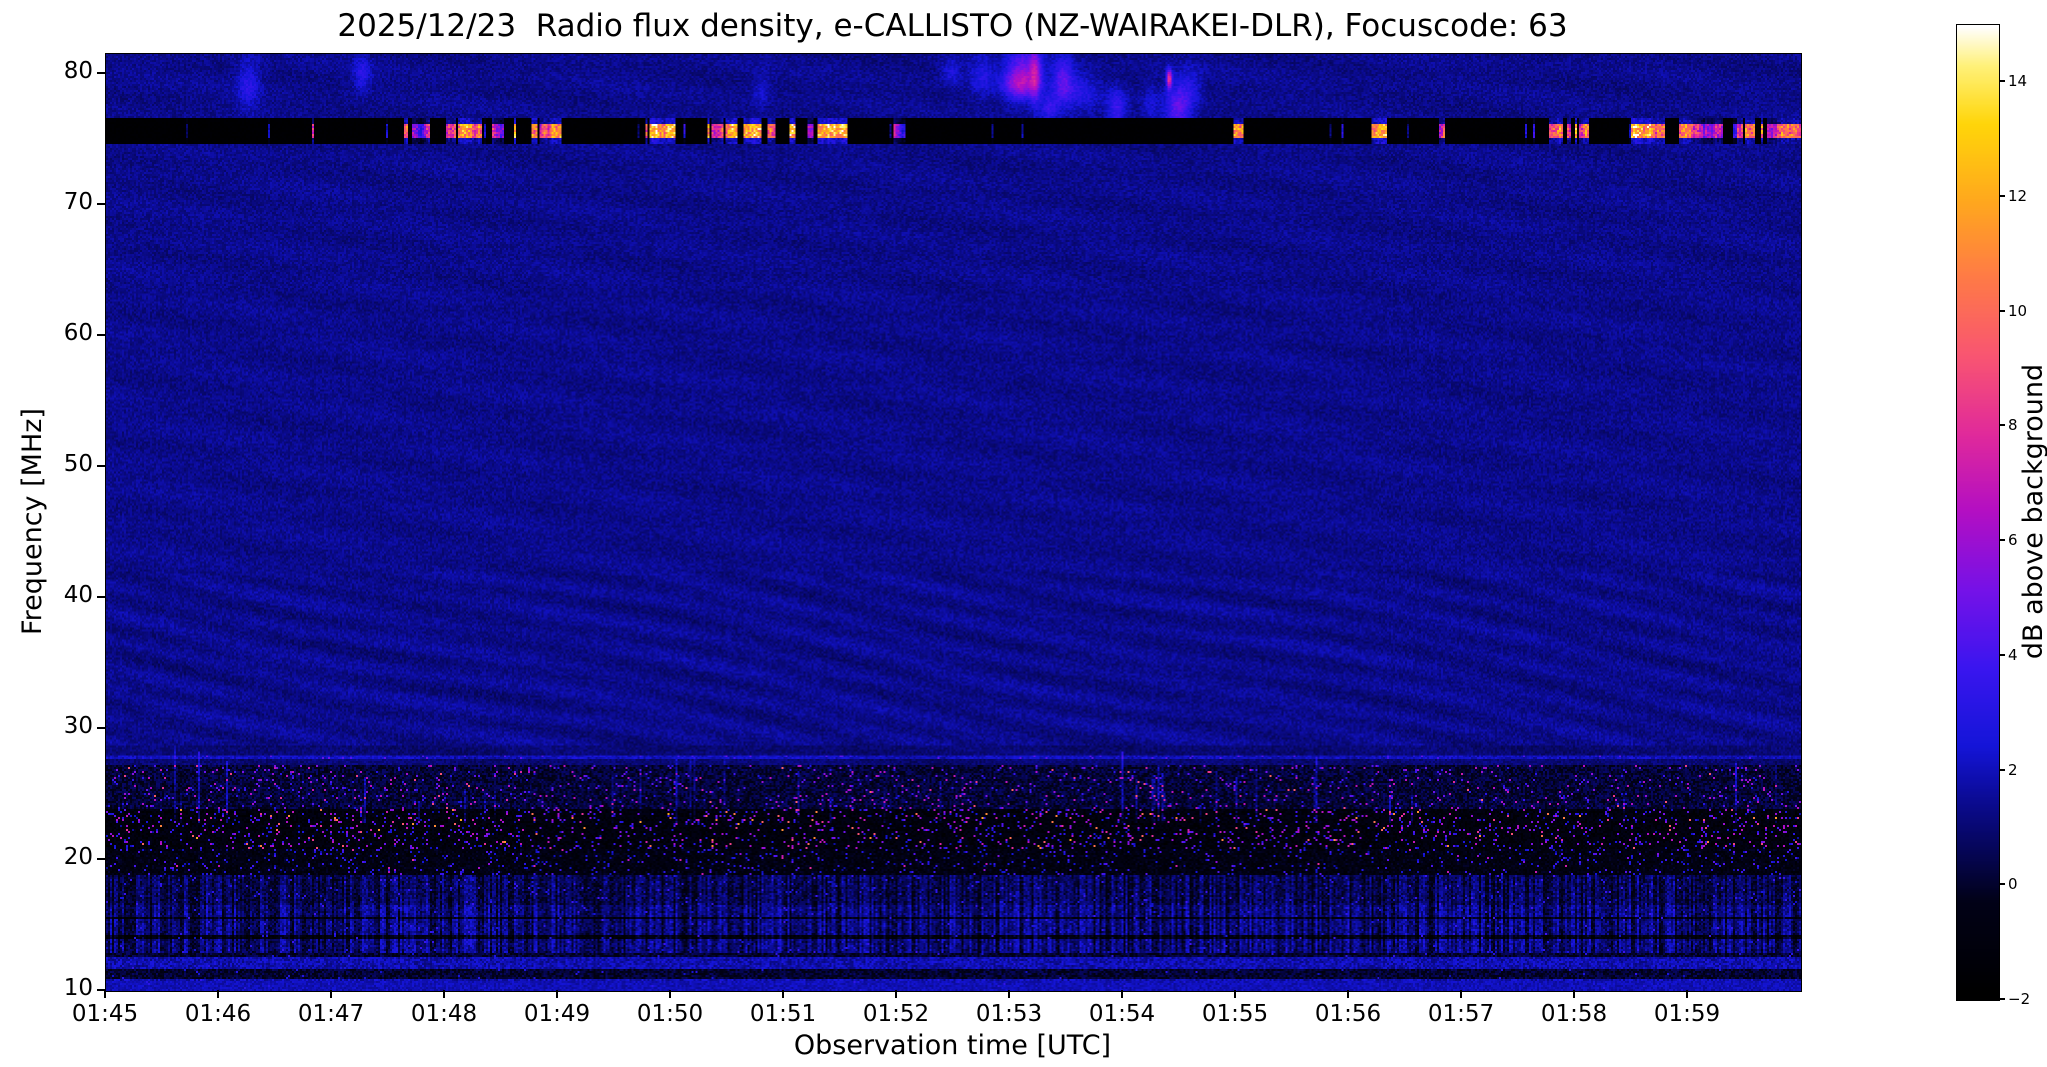 This screenshot has height=1067, width=2047. What do you see at coordinates (1687, 1014) in the screenshot?
I see `x-tick-label: 01:59` at bounding box center [1687, 1014].